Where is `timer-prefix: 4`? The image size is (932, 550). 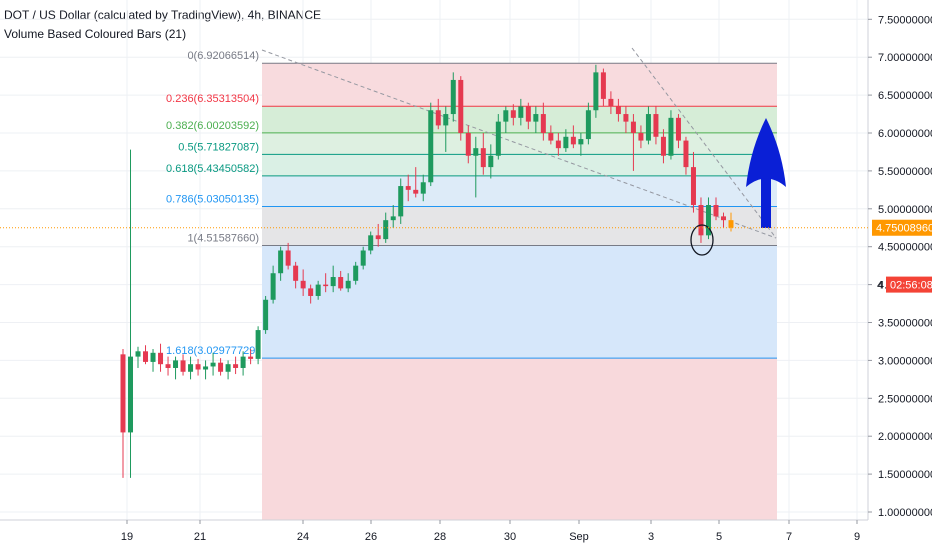 timer-prefix: 4 is located at coordinates (880, 286).